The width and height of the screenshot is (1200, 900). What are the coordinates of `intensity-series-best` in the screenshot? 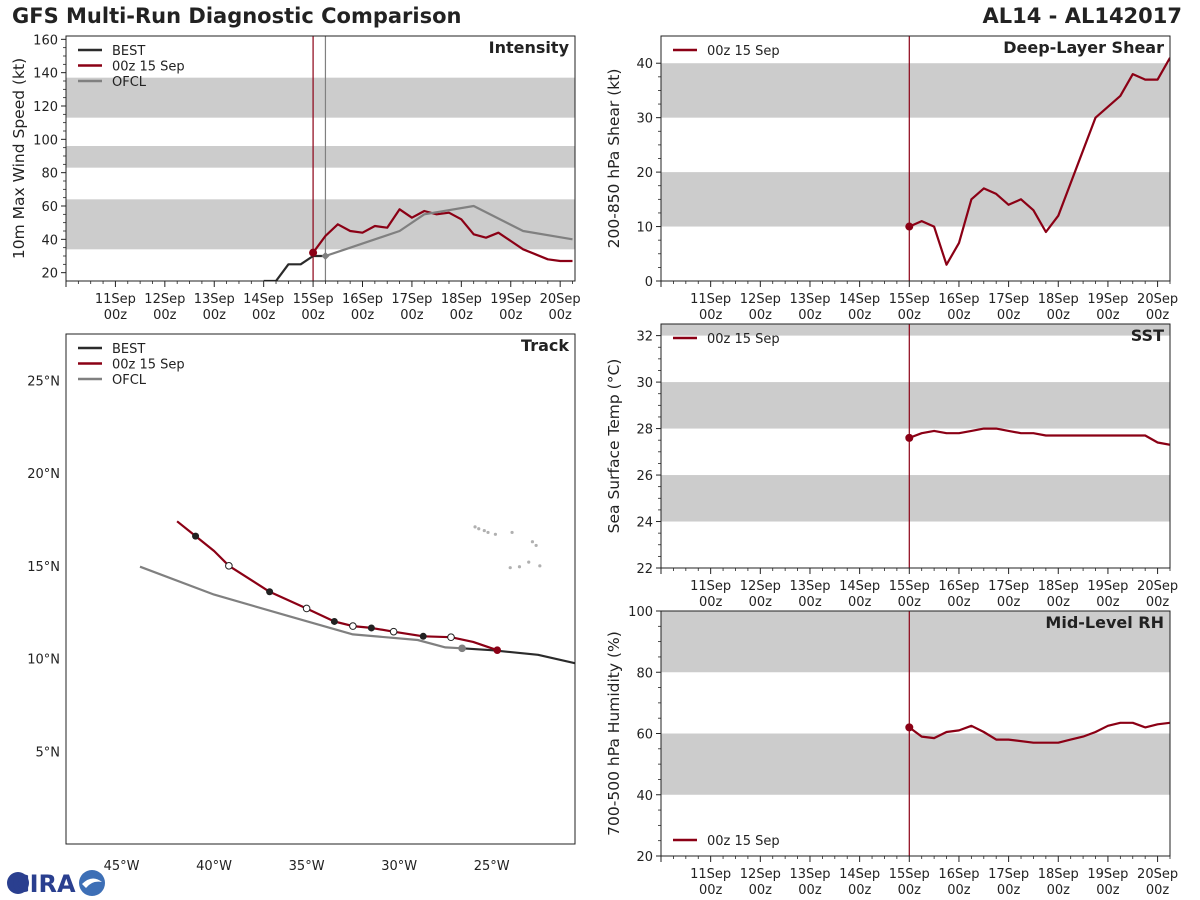 It's located at (294, 267).